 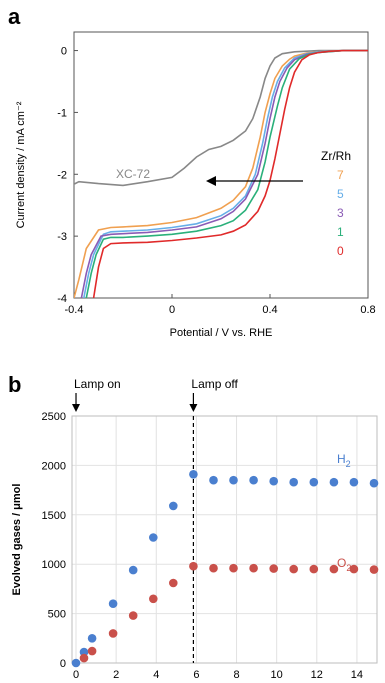 What do you see at coordinates (76, 675) in the screenshot?
I see `x-tick-label-b: 0` at bounding box center [76, 675].